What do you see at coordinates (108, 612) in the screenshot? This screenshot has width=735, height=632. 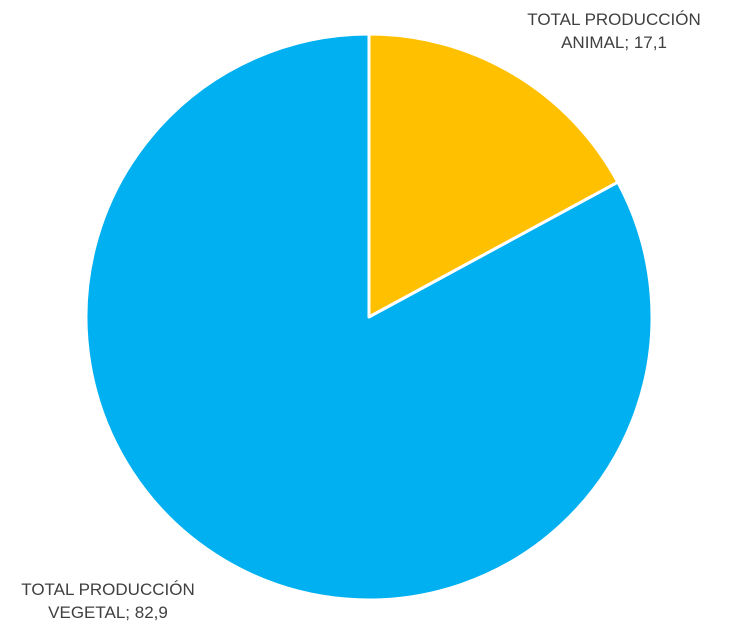 I see `data-label-vegetal-line2: VEGETAL; 82,9` at bounding box center [108, 612].